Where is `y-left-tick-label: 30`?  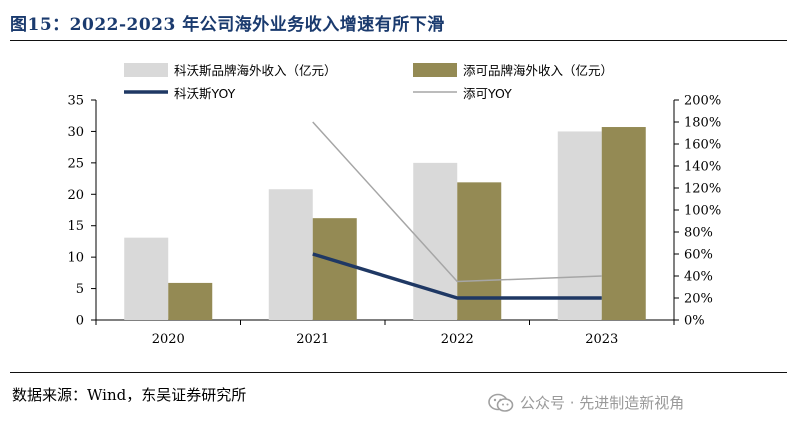 y-left-tick-label: 30 is located at coordinates (75, 132).